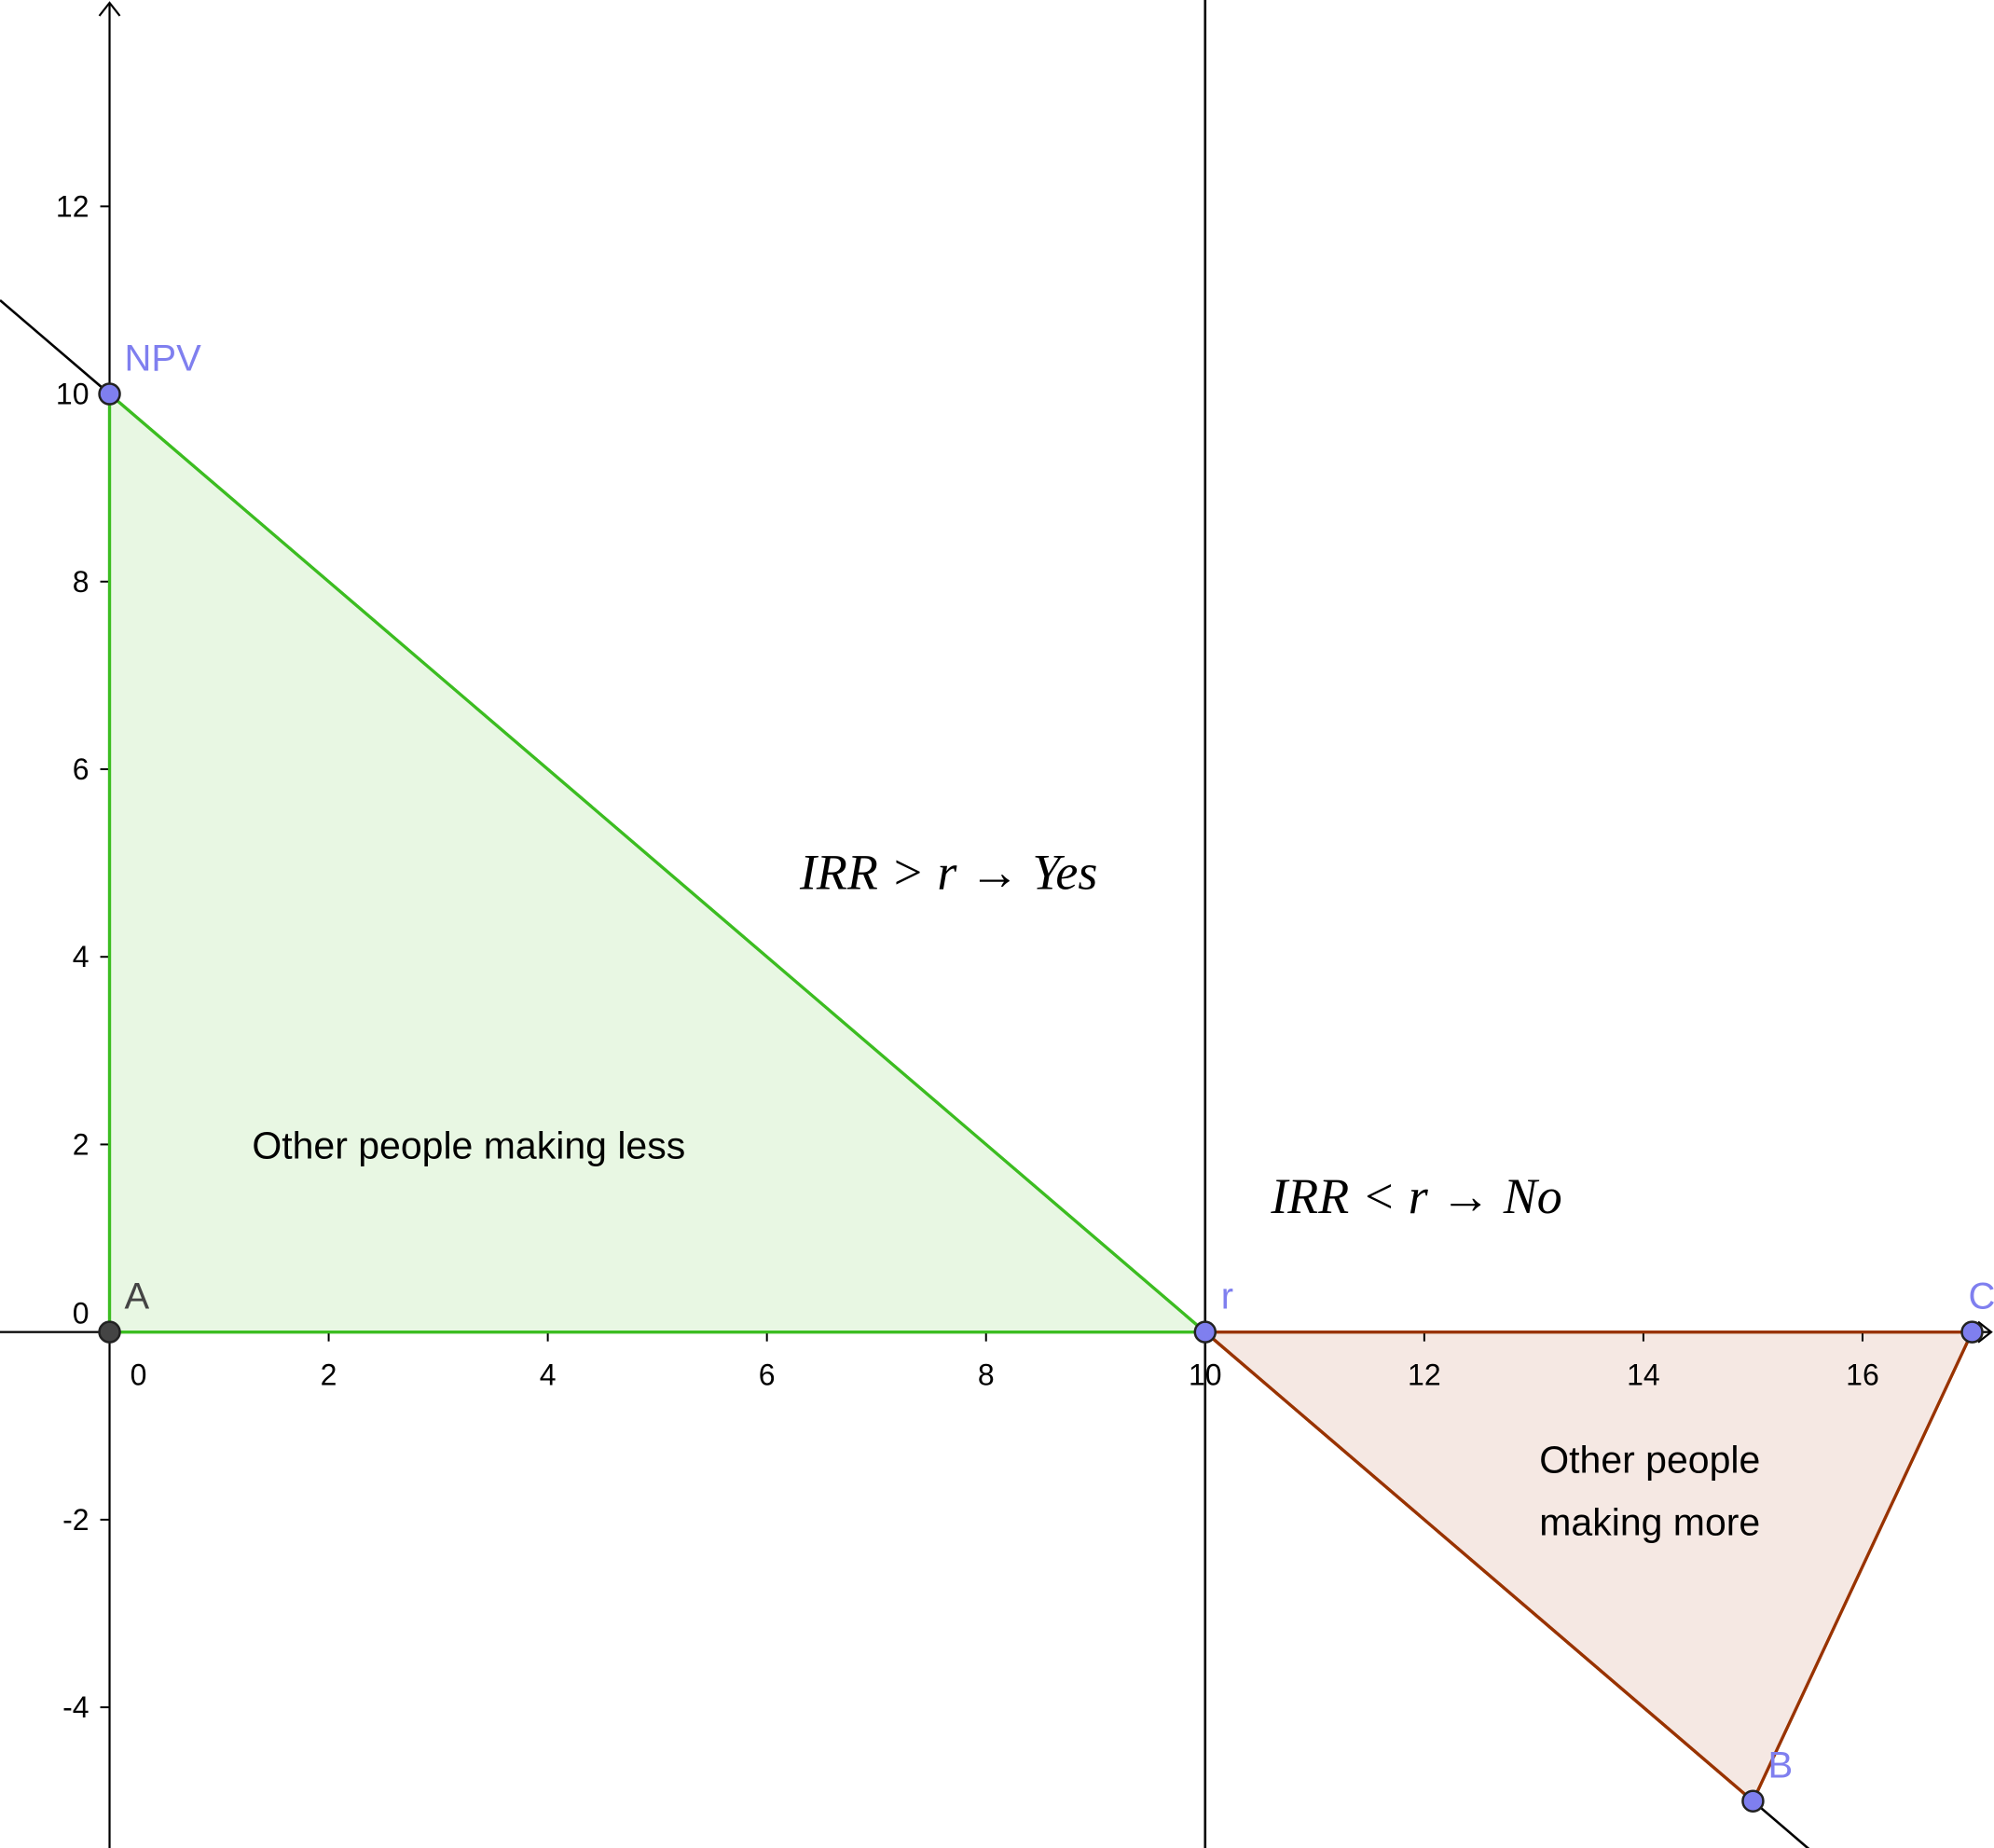 The height and width of the screenshot is (1848, 1994). Describe the element at coordinates (109, 9) in the screenshot. I see `y-axis-arrow-icon` at that location.